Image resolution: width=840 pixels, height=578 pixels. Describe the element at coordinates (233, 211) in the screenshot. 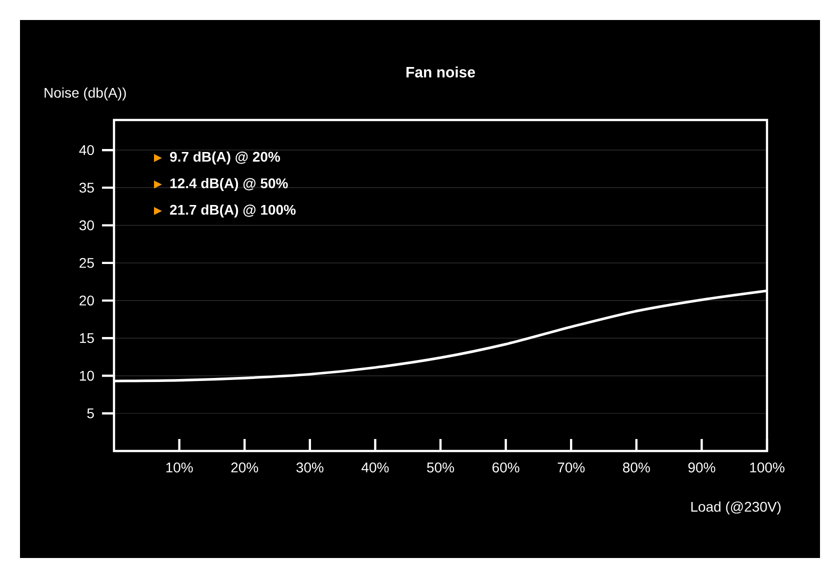

I see `annotation: 21.7 dB(A) @ 100%` at that location.